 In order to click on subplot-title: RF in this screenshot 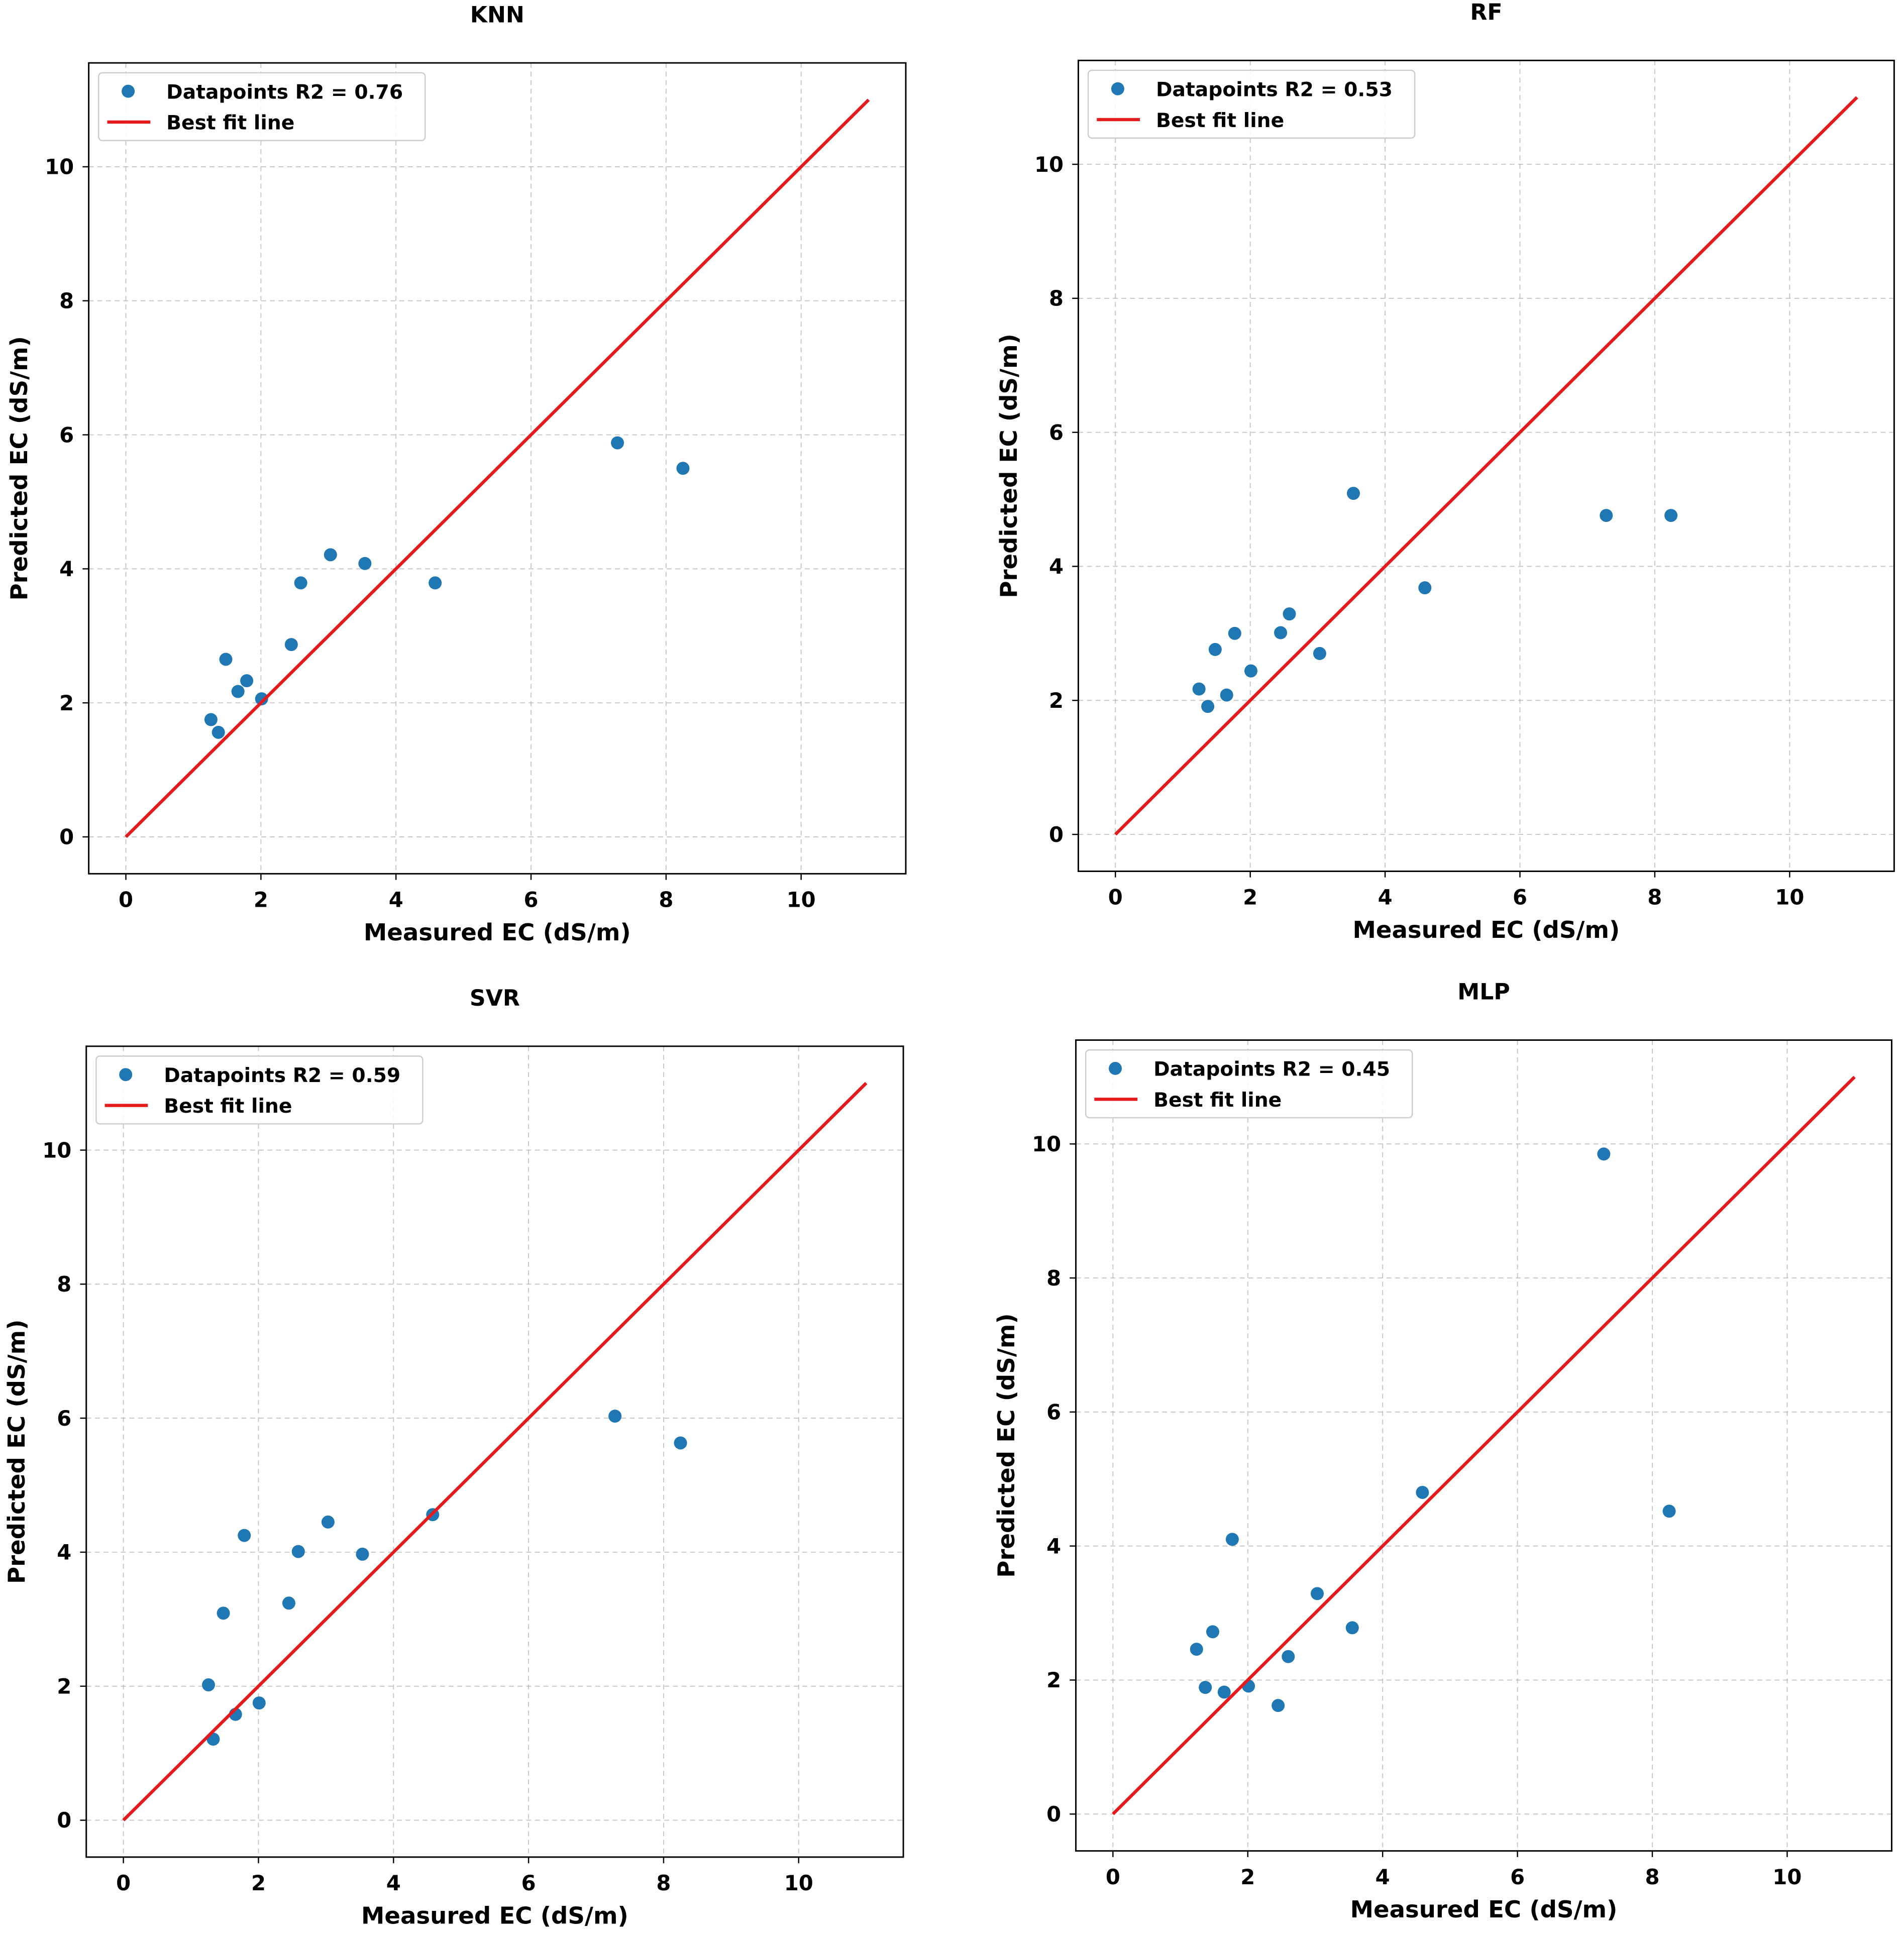, I will do `click(1486, 13)`.